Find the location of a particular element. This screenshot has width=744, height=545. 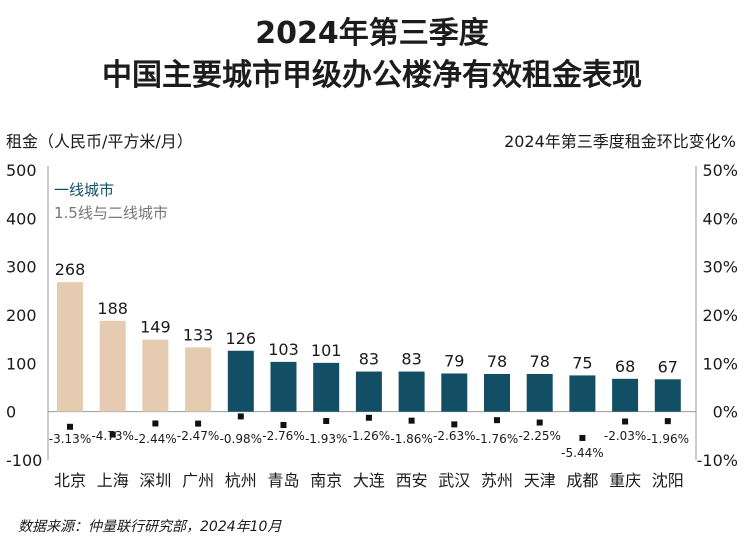

category-label: 苏州 is located at coordinates (497, 480).